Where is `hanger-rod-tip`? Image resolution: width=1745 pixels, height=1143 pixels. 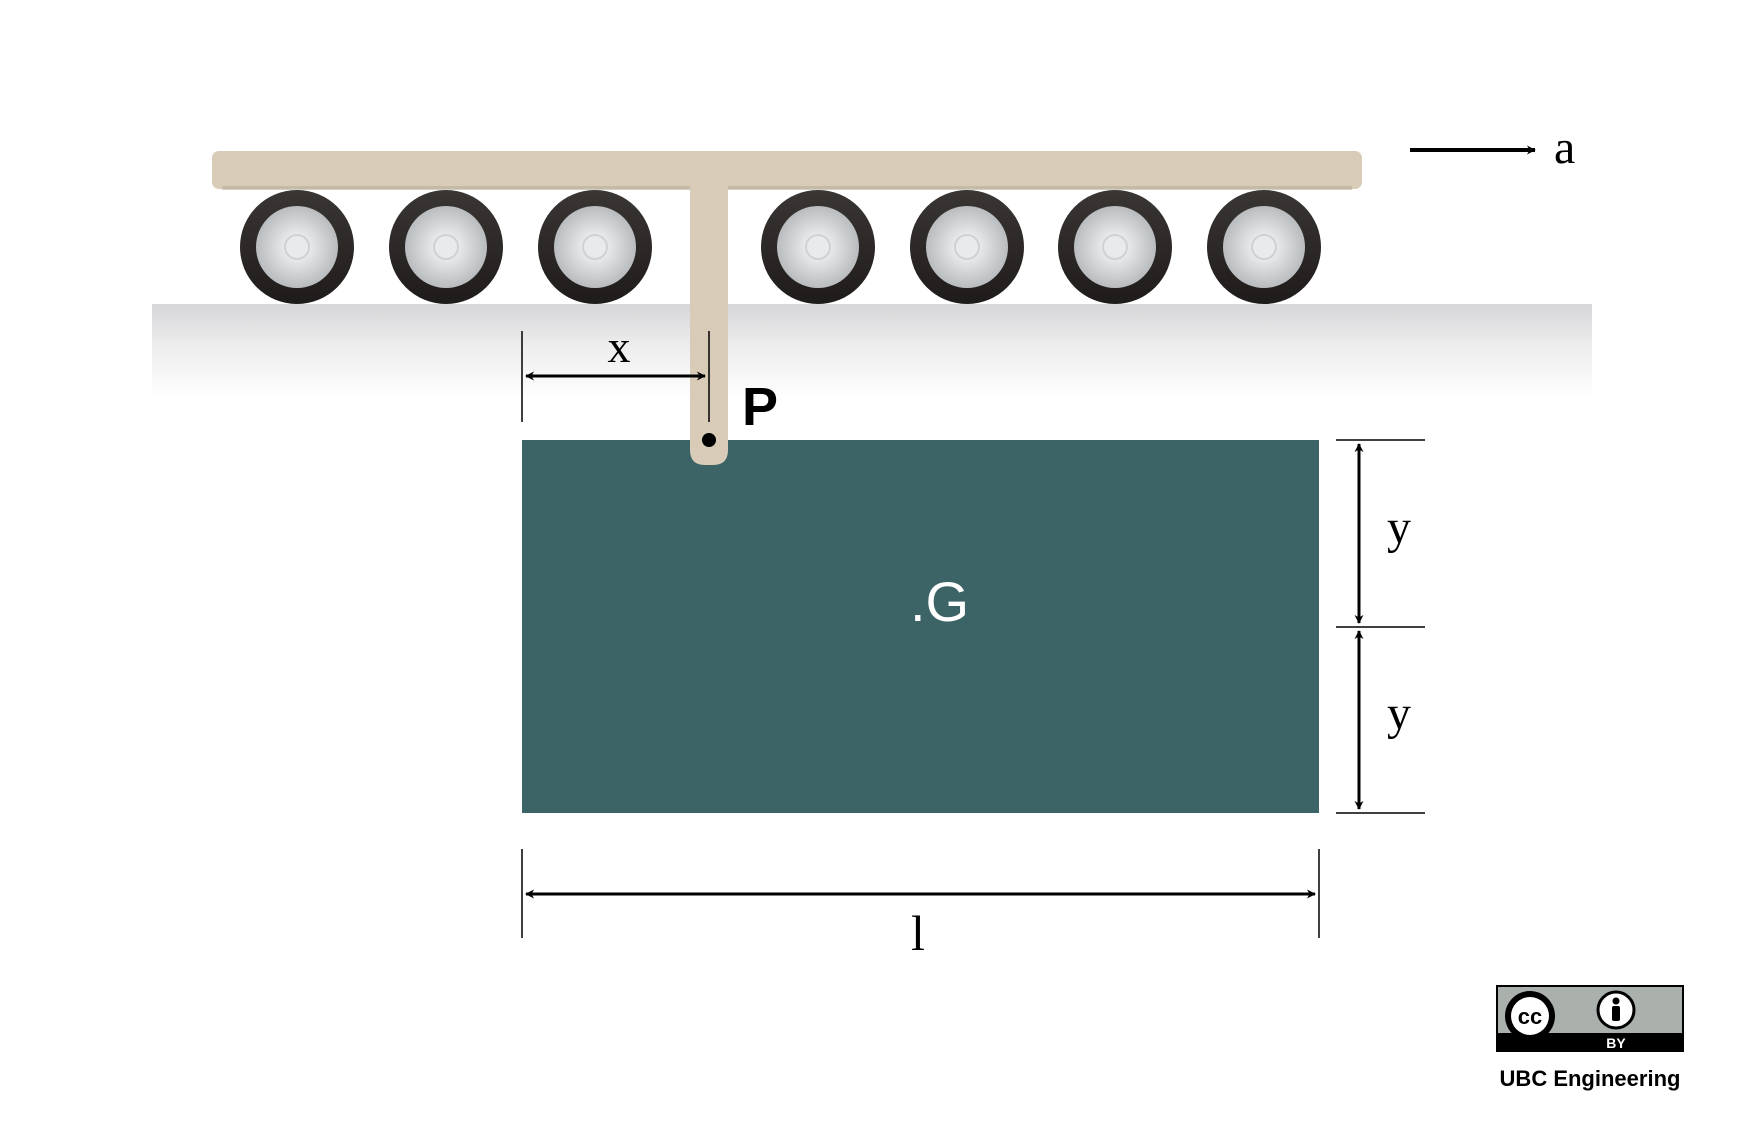 hanger-rod-tip is located at coordinates (709, 447).